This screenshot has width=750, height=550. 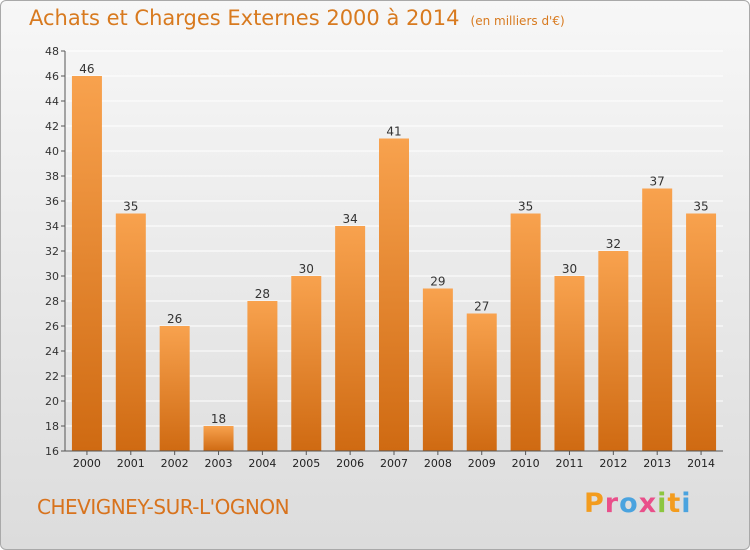 What do you see at coordinates (657, 319) in the screenshot?
I see `bar-2013` at bounding box center [657, 319].